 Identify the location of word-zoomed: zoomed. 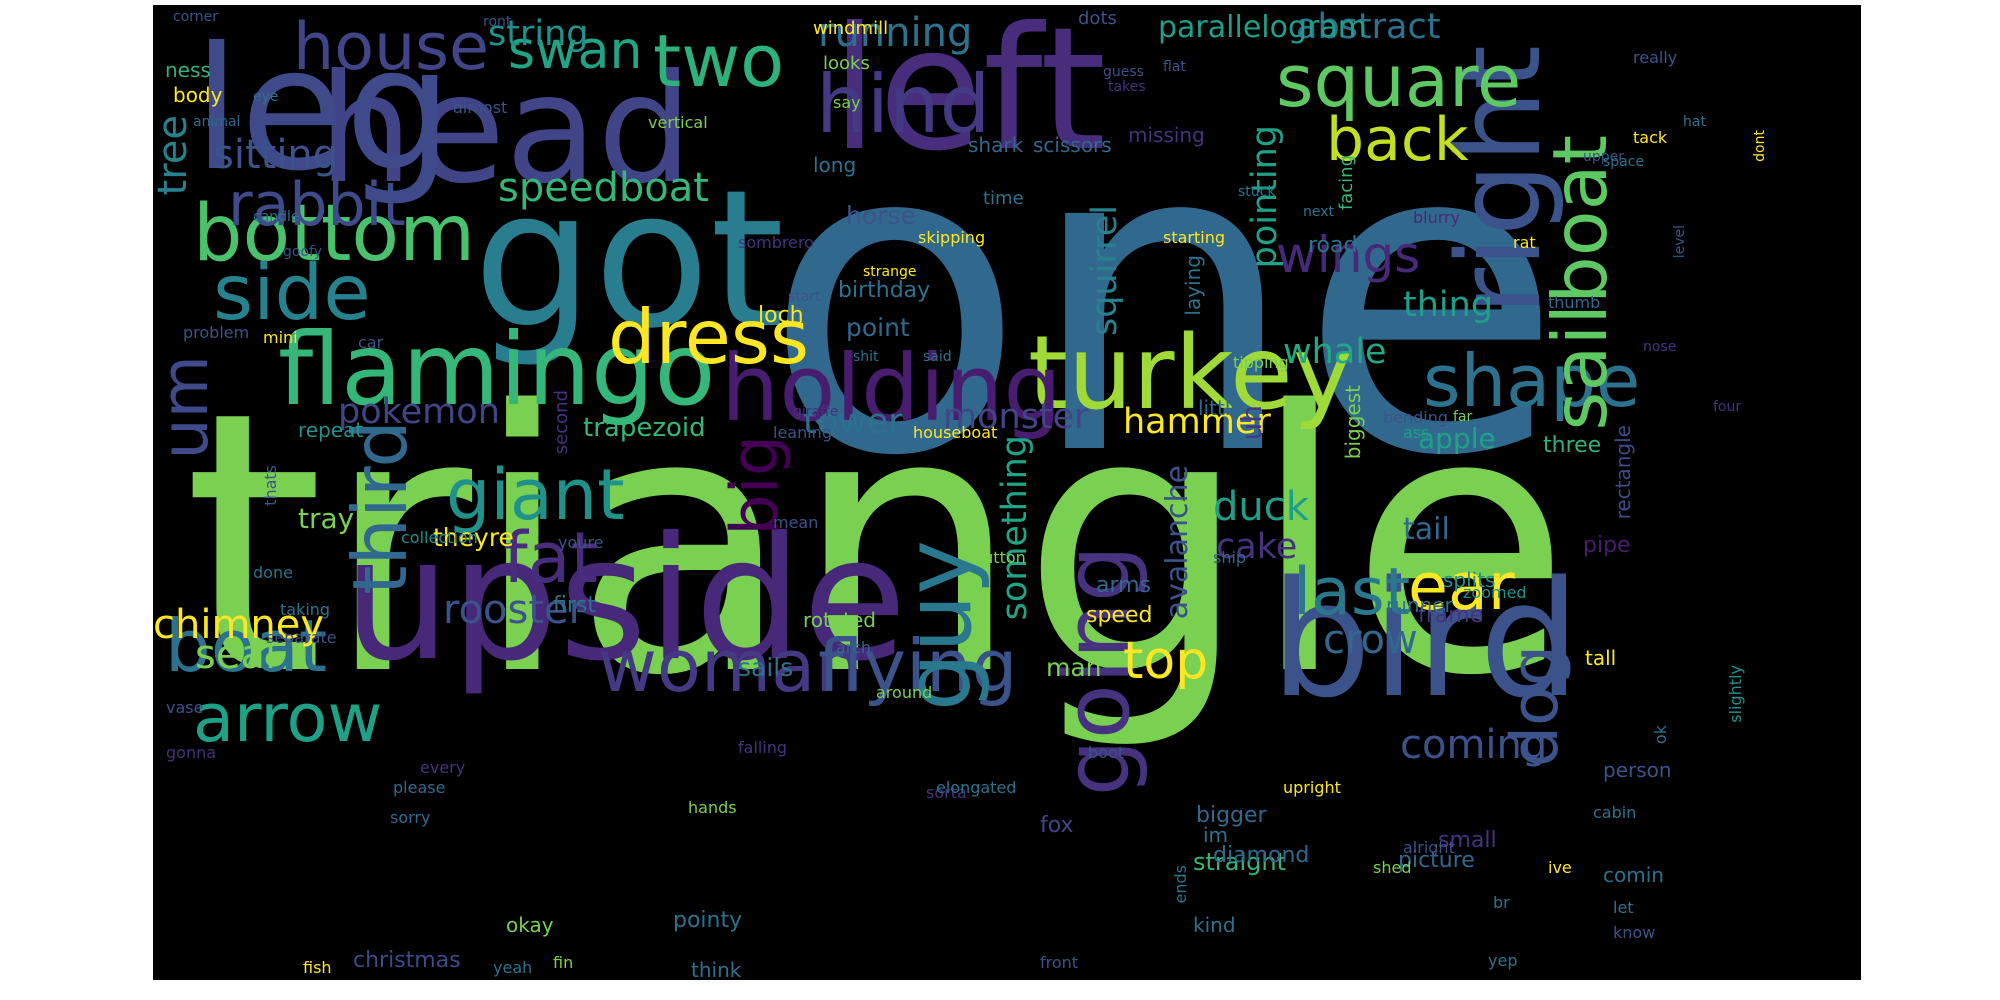
(1495, 592).